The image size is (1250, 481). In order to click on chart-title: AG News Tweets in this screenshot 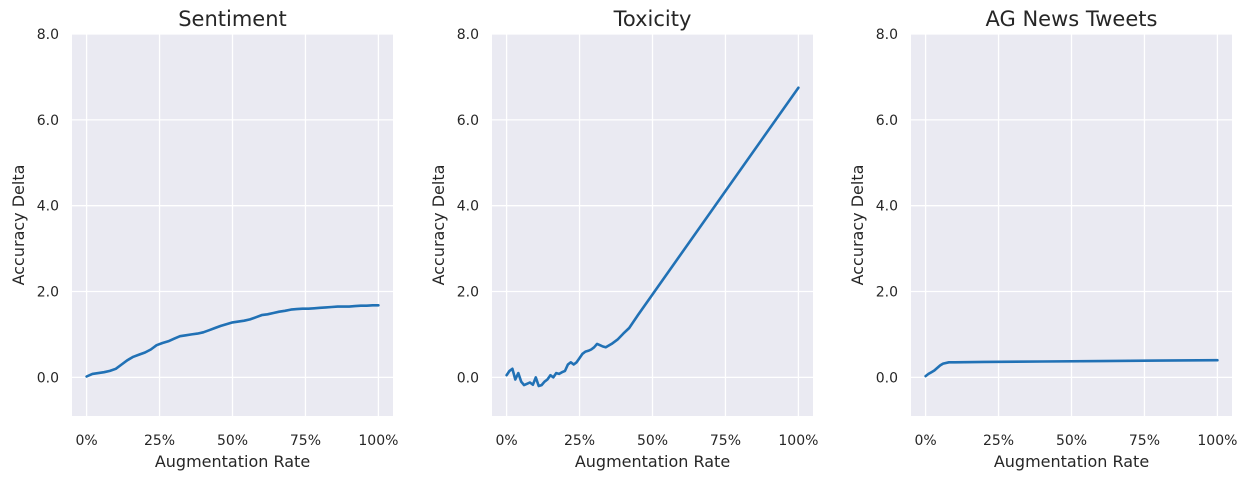, I will do `click(1072, 19)`.